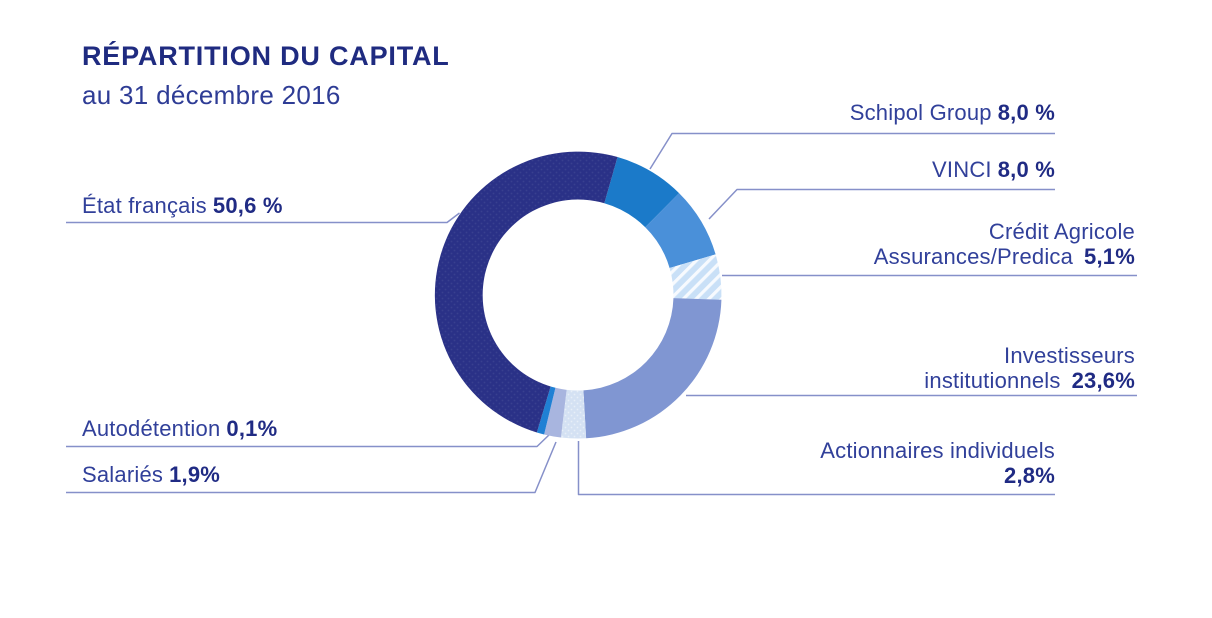 This screenshot has width=1212, height=618. I want to click on donut-segment-investisseurs-institutionnels, so click(652, 368).